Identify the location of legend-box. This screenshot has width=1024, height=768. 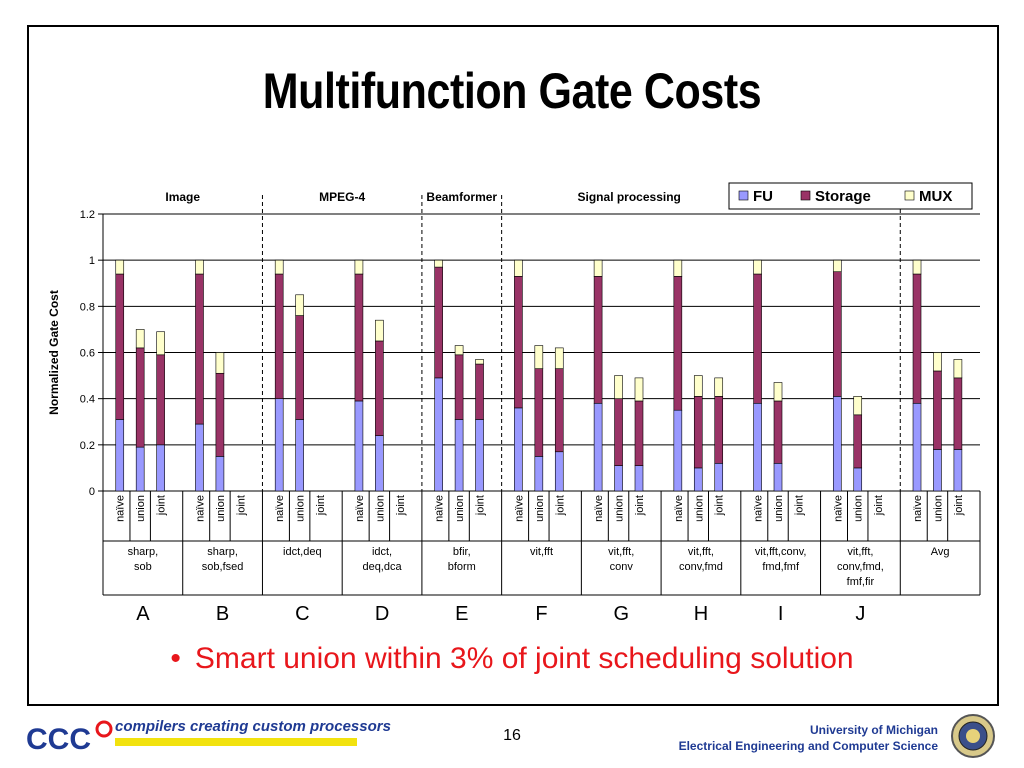
(850, 196).